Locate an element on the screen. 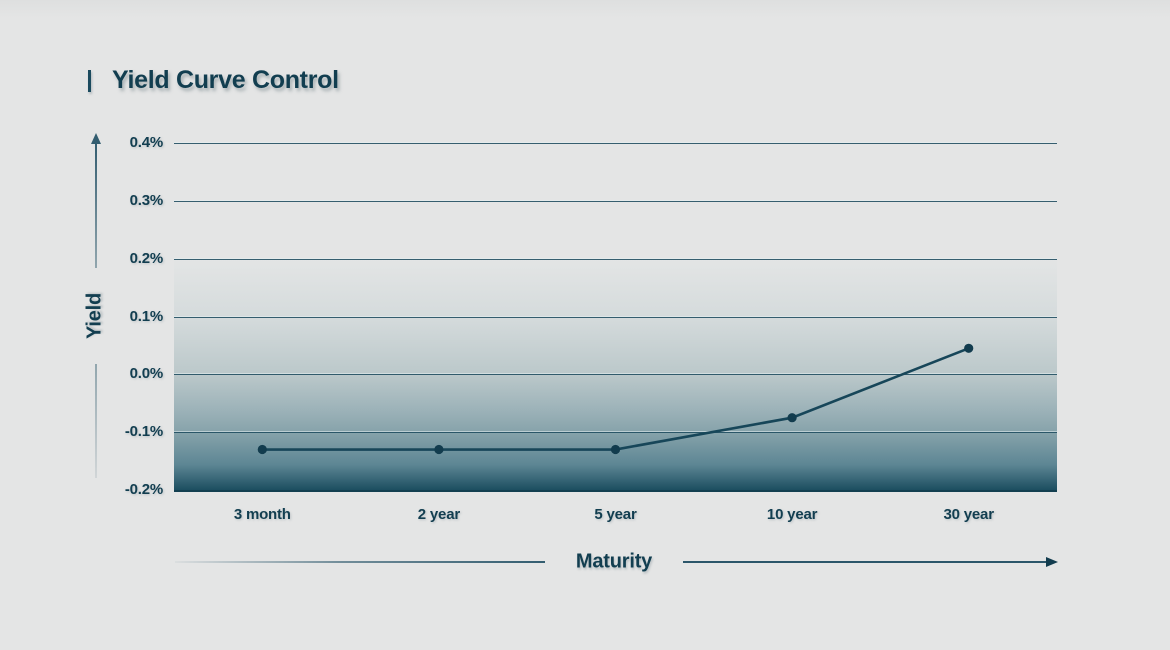 This screenshot has width=1170, height=650. y-axis-arrow-icon is located at coordinates (96, 138).